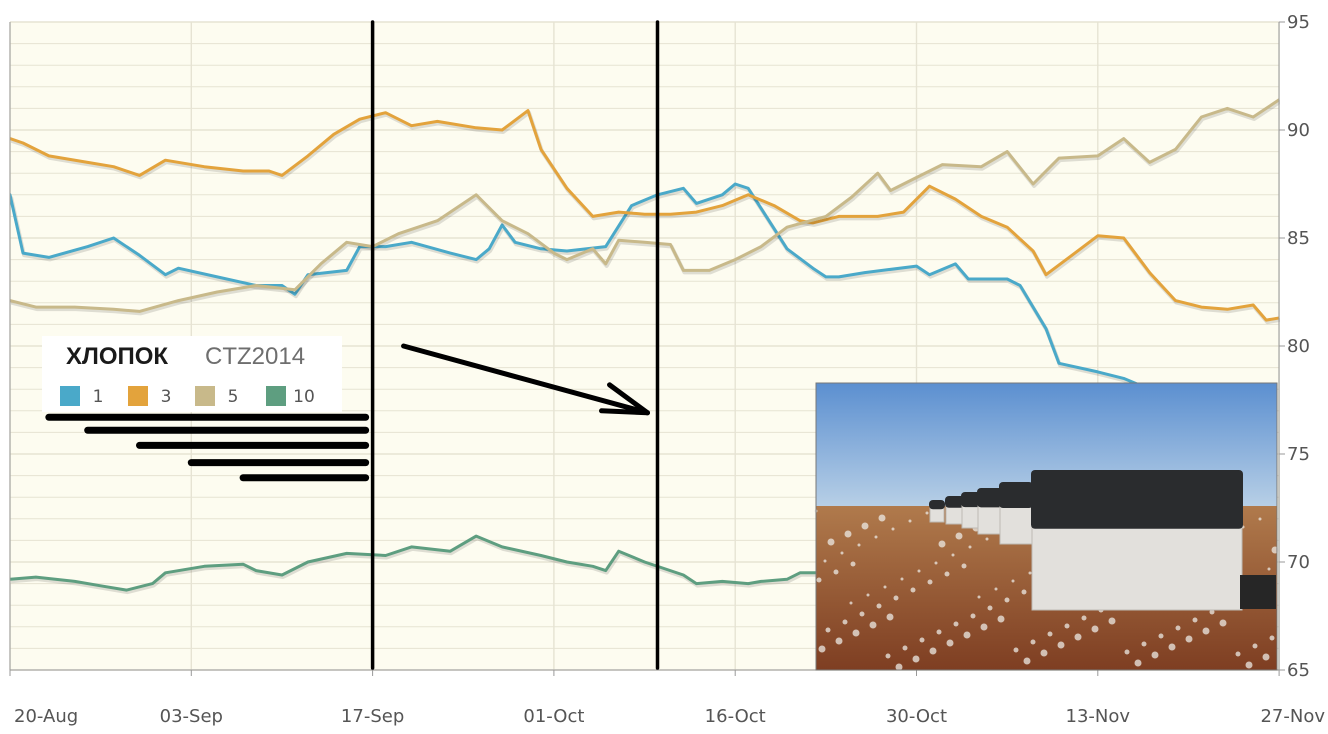  I want to click on x-tick-label: 20-Aug, so click(46, 716).